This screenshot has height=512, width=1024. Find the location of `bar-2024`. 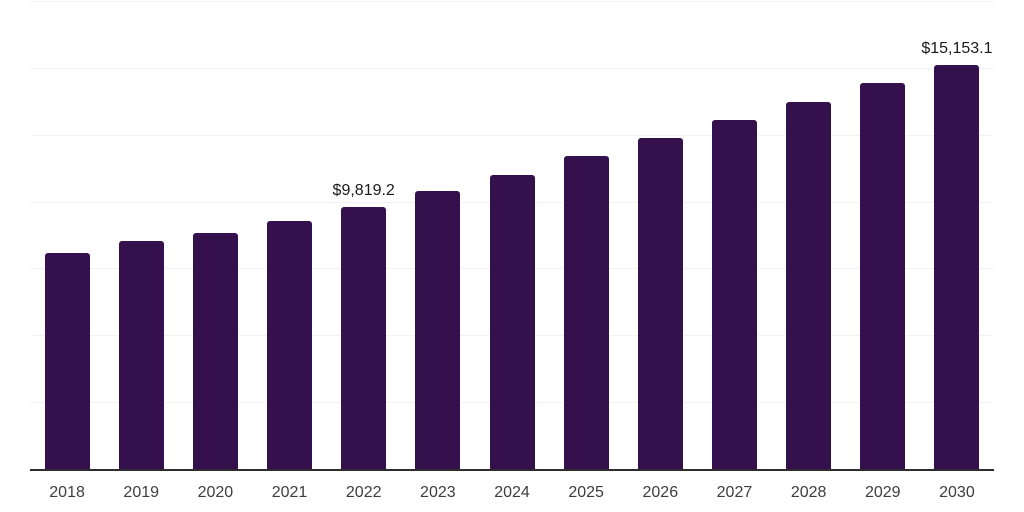

bar-2024 is located at coordinates (512, 322).